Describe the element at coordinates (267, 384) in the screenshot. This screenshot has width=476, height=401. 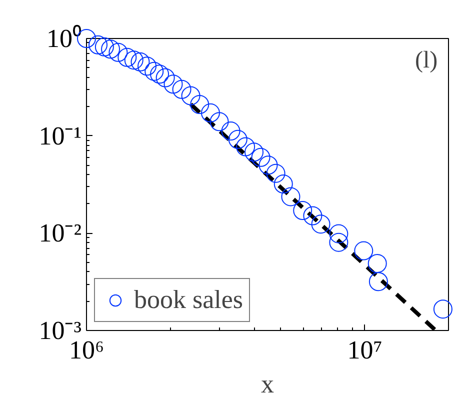
I see `x-axis-title: x` at that location.